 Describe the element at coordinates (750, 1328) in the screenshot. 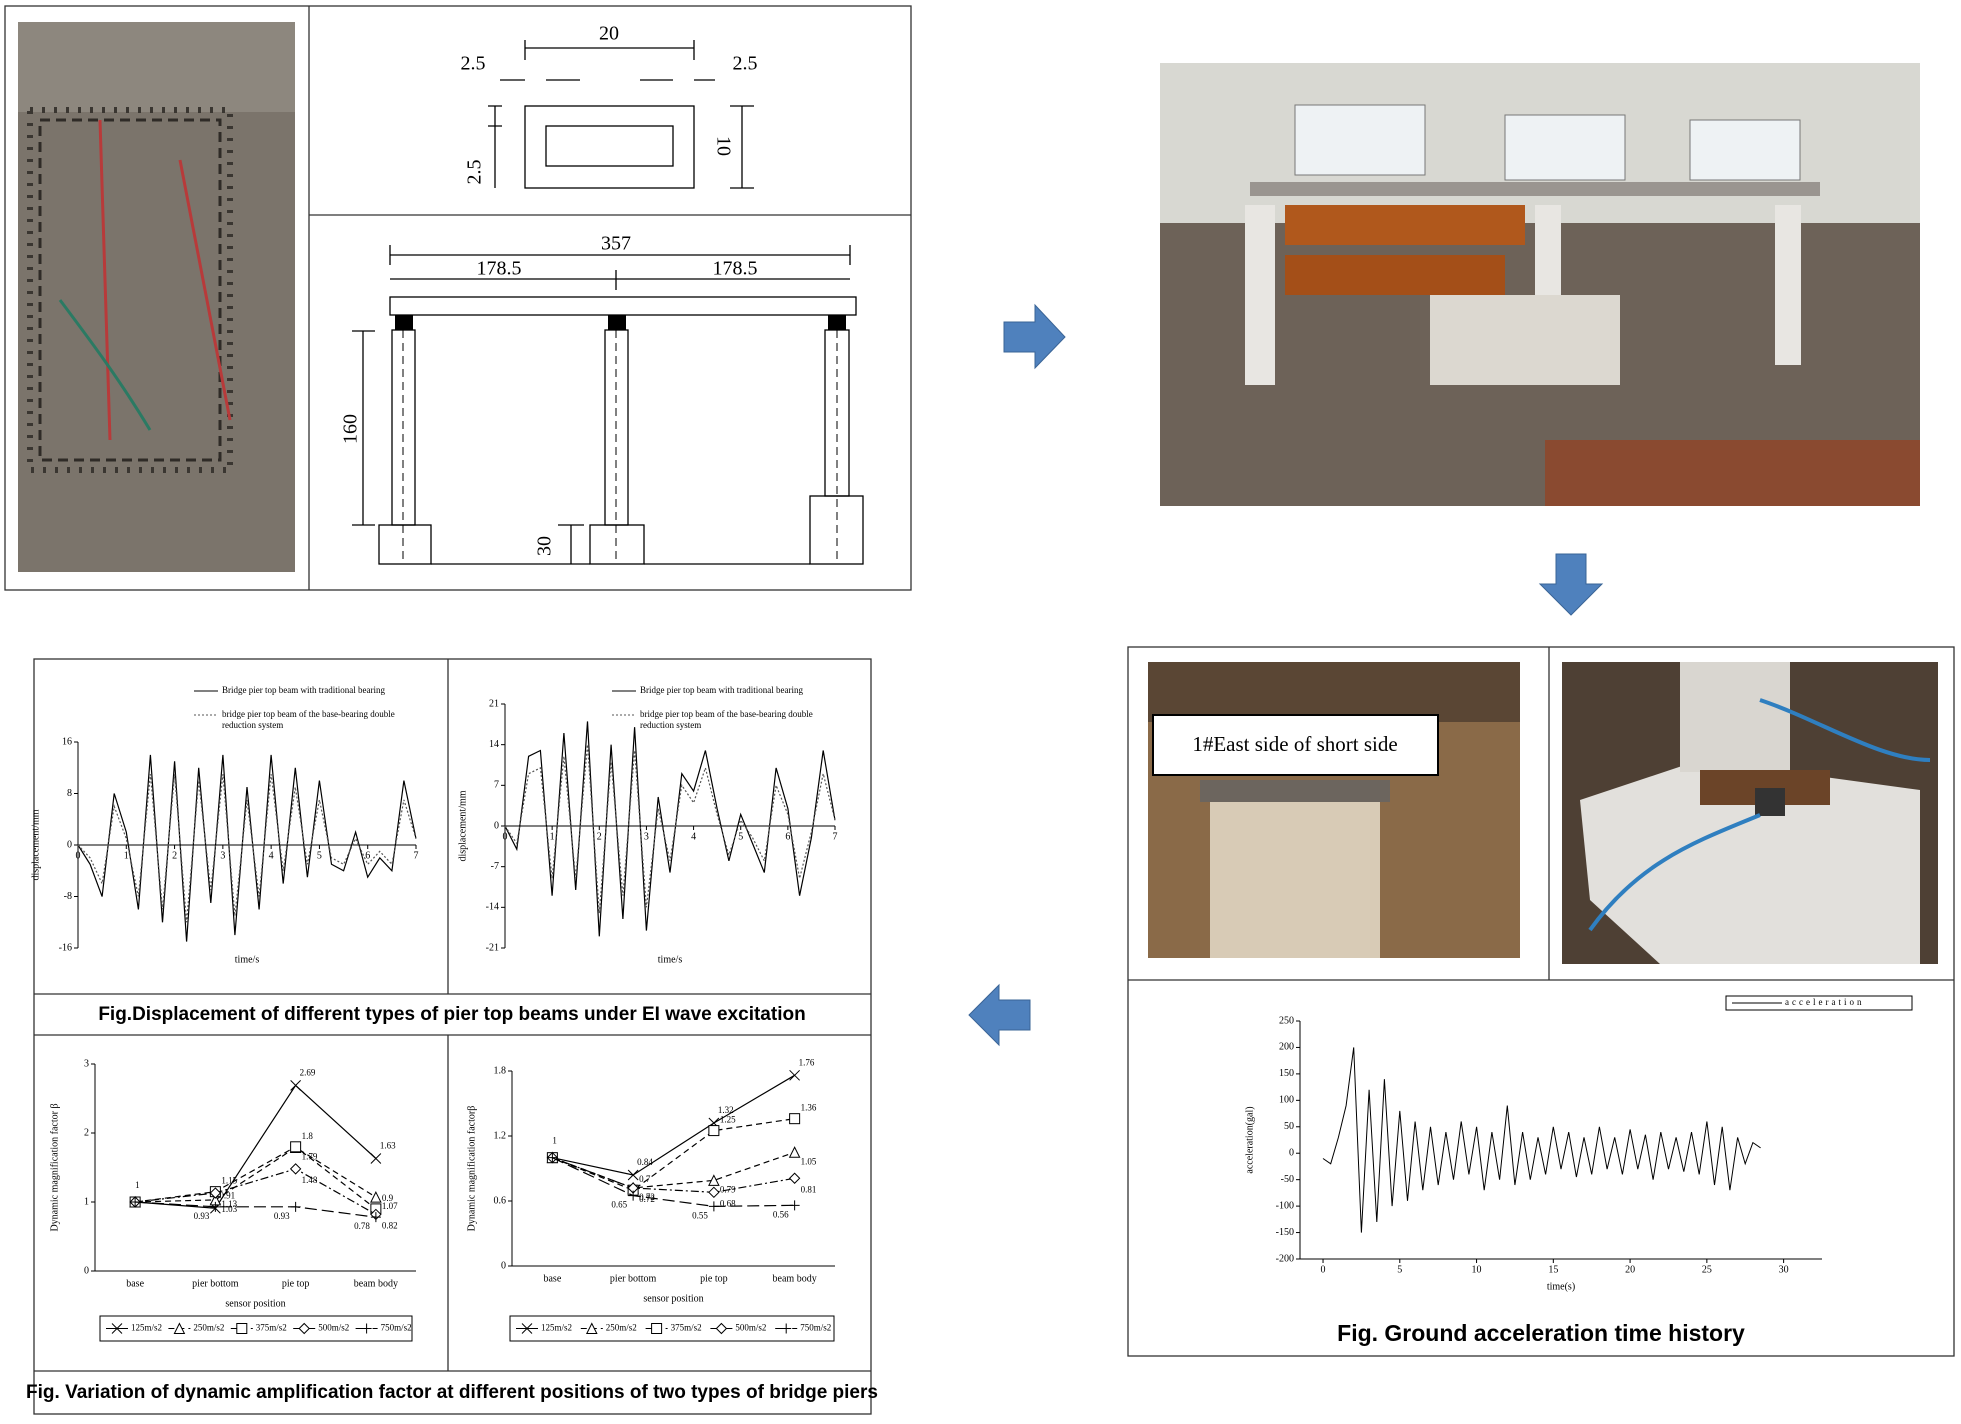

I see `legend-label: 500m/s2` at that location.